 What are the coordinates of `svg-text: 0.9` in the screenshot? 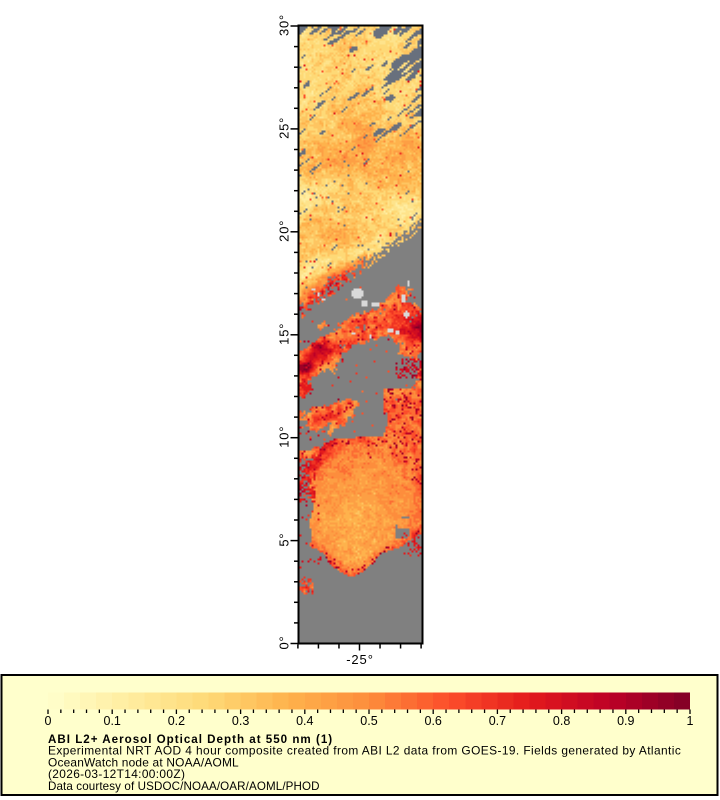 It's located at (625, 721).